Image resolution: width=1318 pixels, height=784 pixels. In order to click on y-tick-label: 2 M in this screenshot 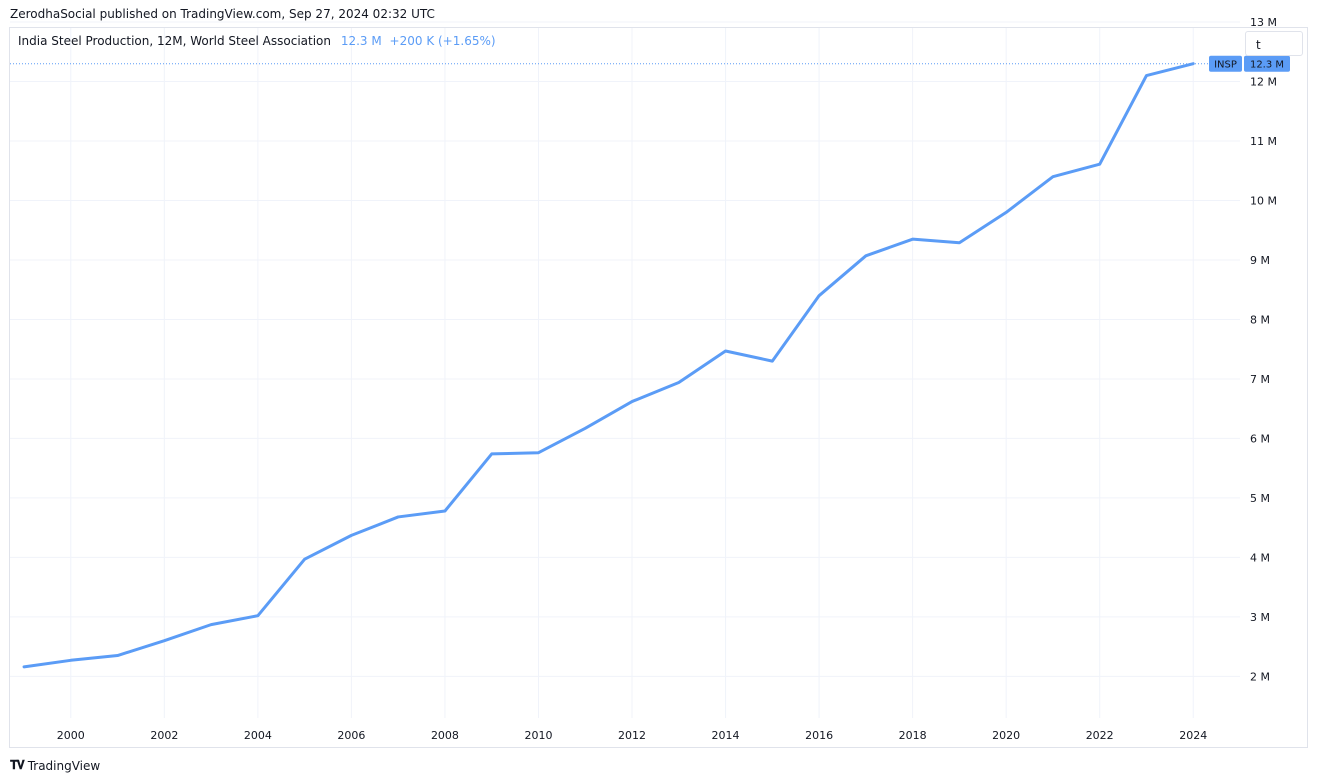, I will do `click(1260, 676)`.